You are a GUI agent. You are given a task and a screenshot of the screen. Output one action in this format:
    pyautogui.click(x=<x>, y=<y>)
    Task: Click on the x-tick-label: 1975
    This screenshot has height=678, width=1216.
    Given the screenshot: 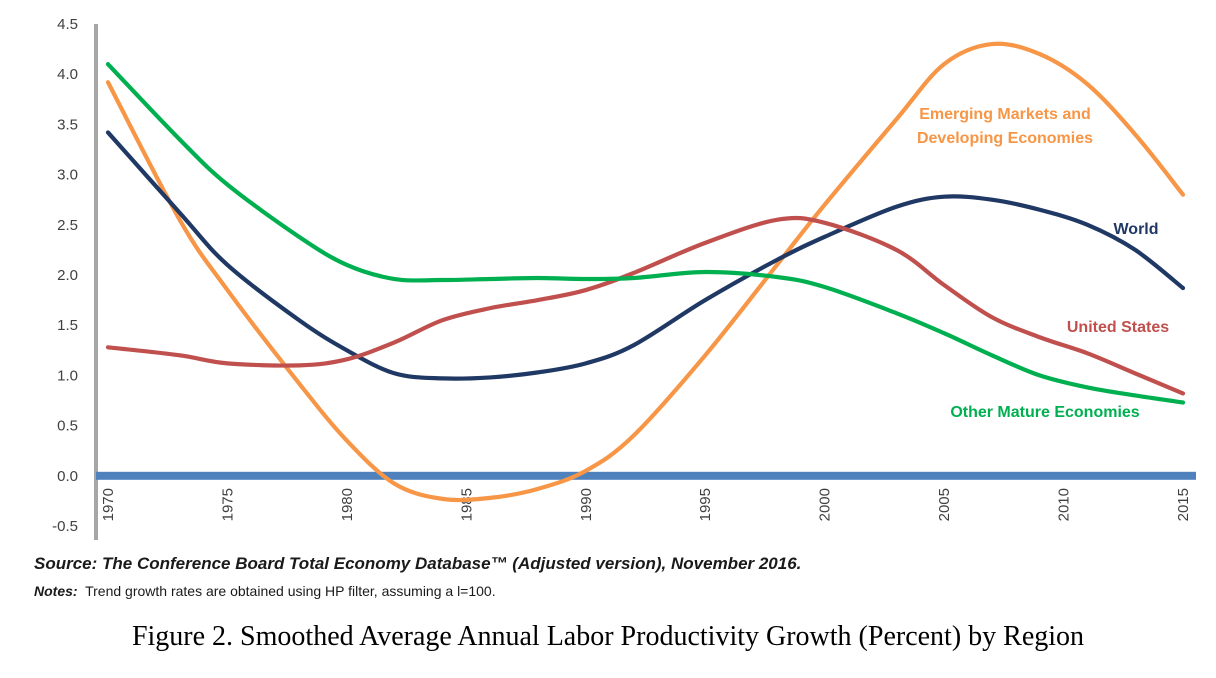 What is the action you would take?
    pyautogui.click(x=227, y=504)
    